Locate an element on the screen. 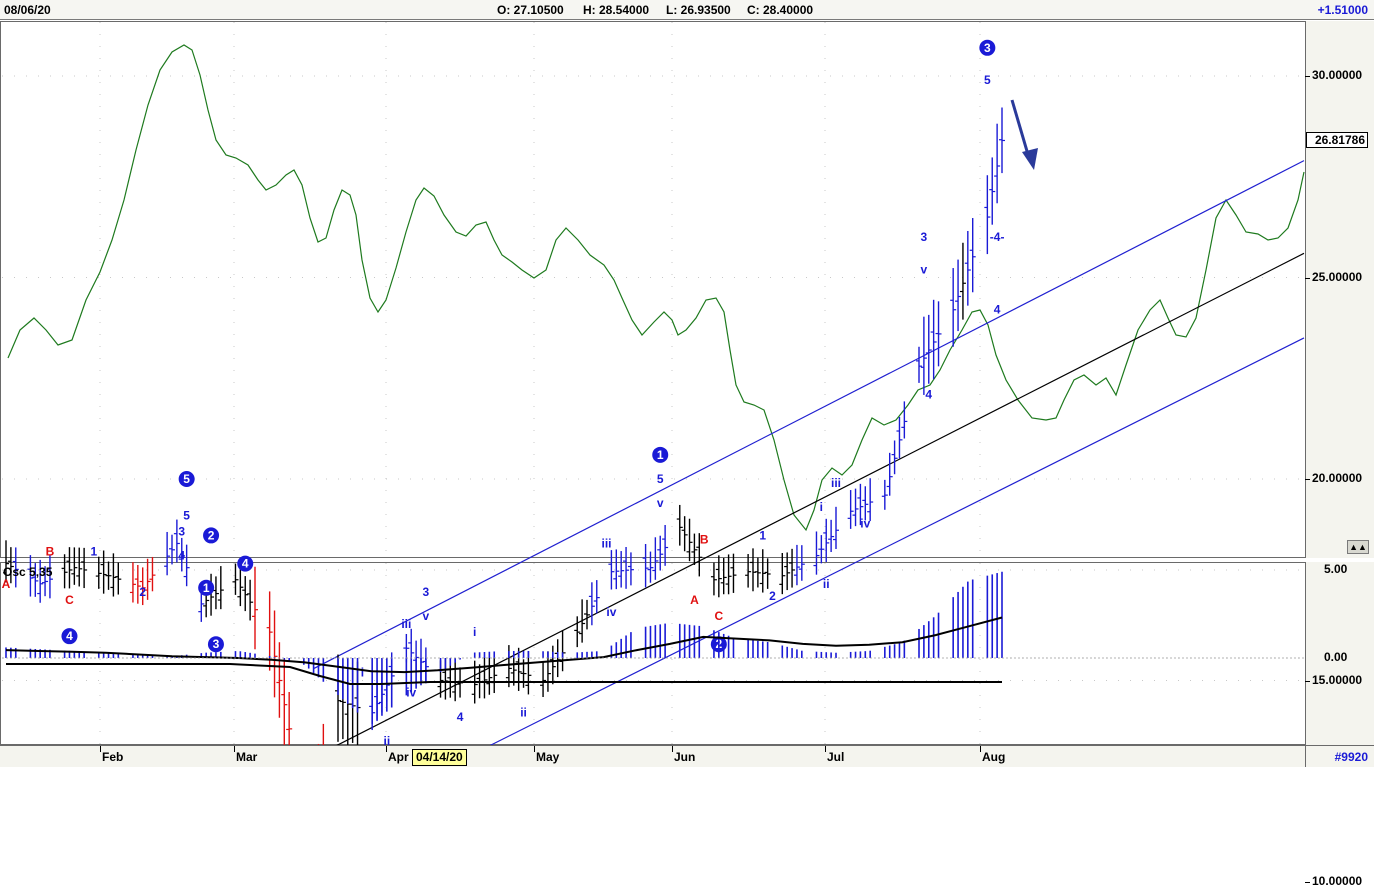 The height and width of the screenshot is (888, 1374). cursor-date-box: 04/14/20 is located at coordinates (439, 757).